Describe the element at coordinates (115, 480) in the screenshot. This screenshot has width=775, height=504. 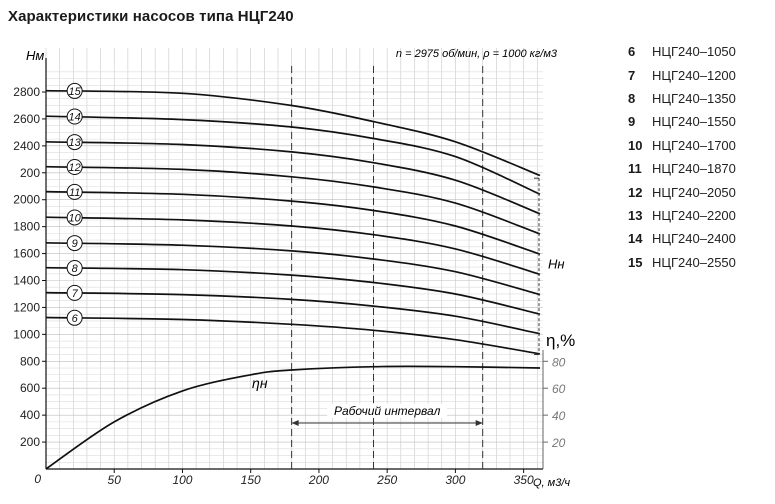
I see `x-tick-label: 50` at that location.